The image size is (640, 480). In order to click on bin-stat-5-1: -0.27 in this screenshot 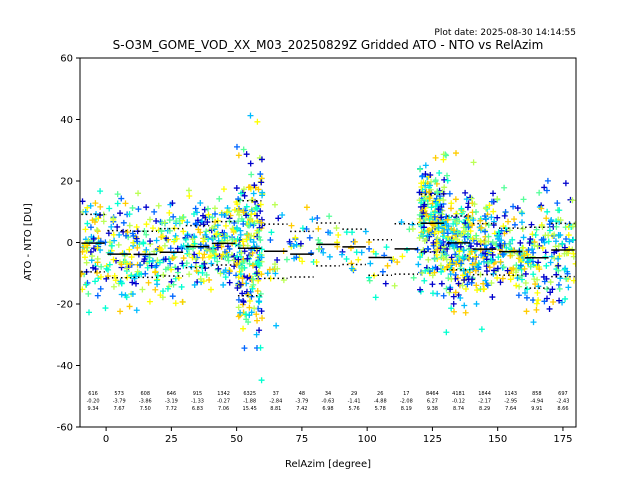, I will do `click(223, 402)`.